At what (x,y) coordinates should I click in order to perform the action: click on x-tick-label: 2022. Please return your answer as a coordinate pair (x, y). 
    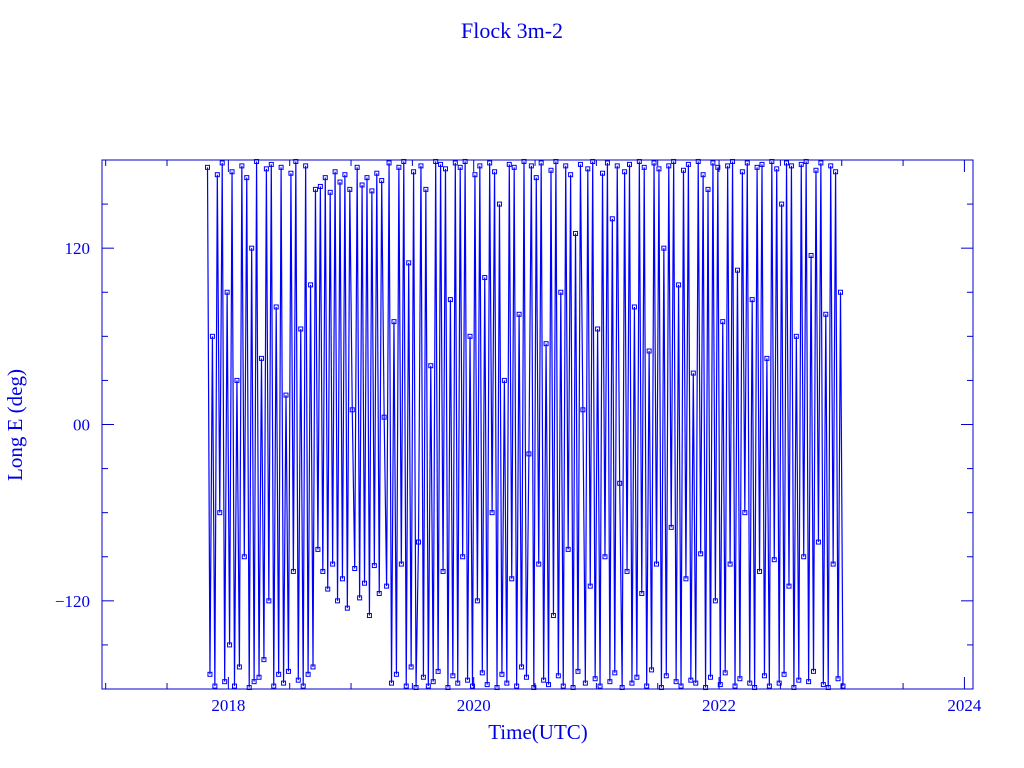
    Looking at the image, I should click on (719, 705).